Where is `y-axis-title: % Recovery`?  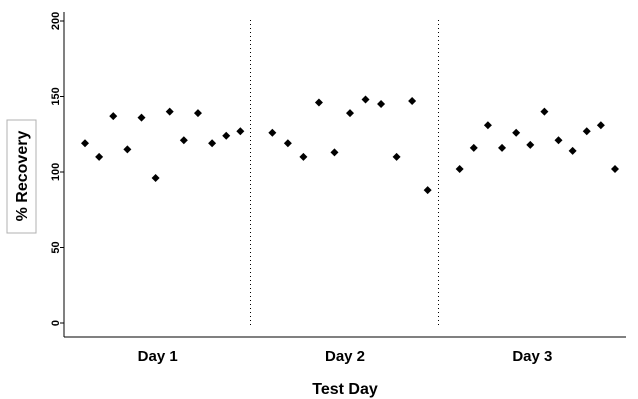 y-axis-title: % Recovery is located at coordinates (22, 176).